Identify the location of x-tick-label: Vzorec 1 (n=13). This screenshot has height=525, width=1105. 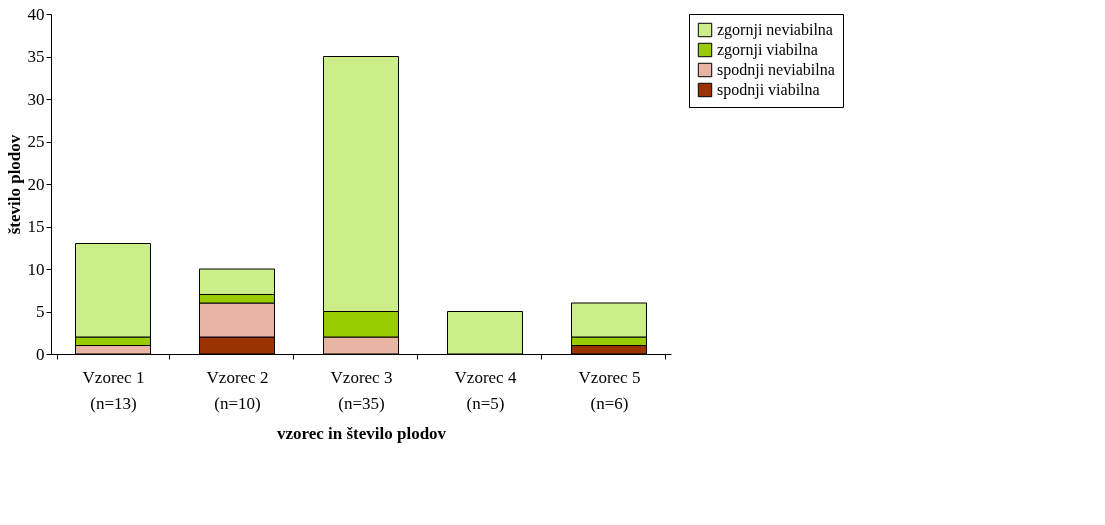
(113, 390).